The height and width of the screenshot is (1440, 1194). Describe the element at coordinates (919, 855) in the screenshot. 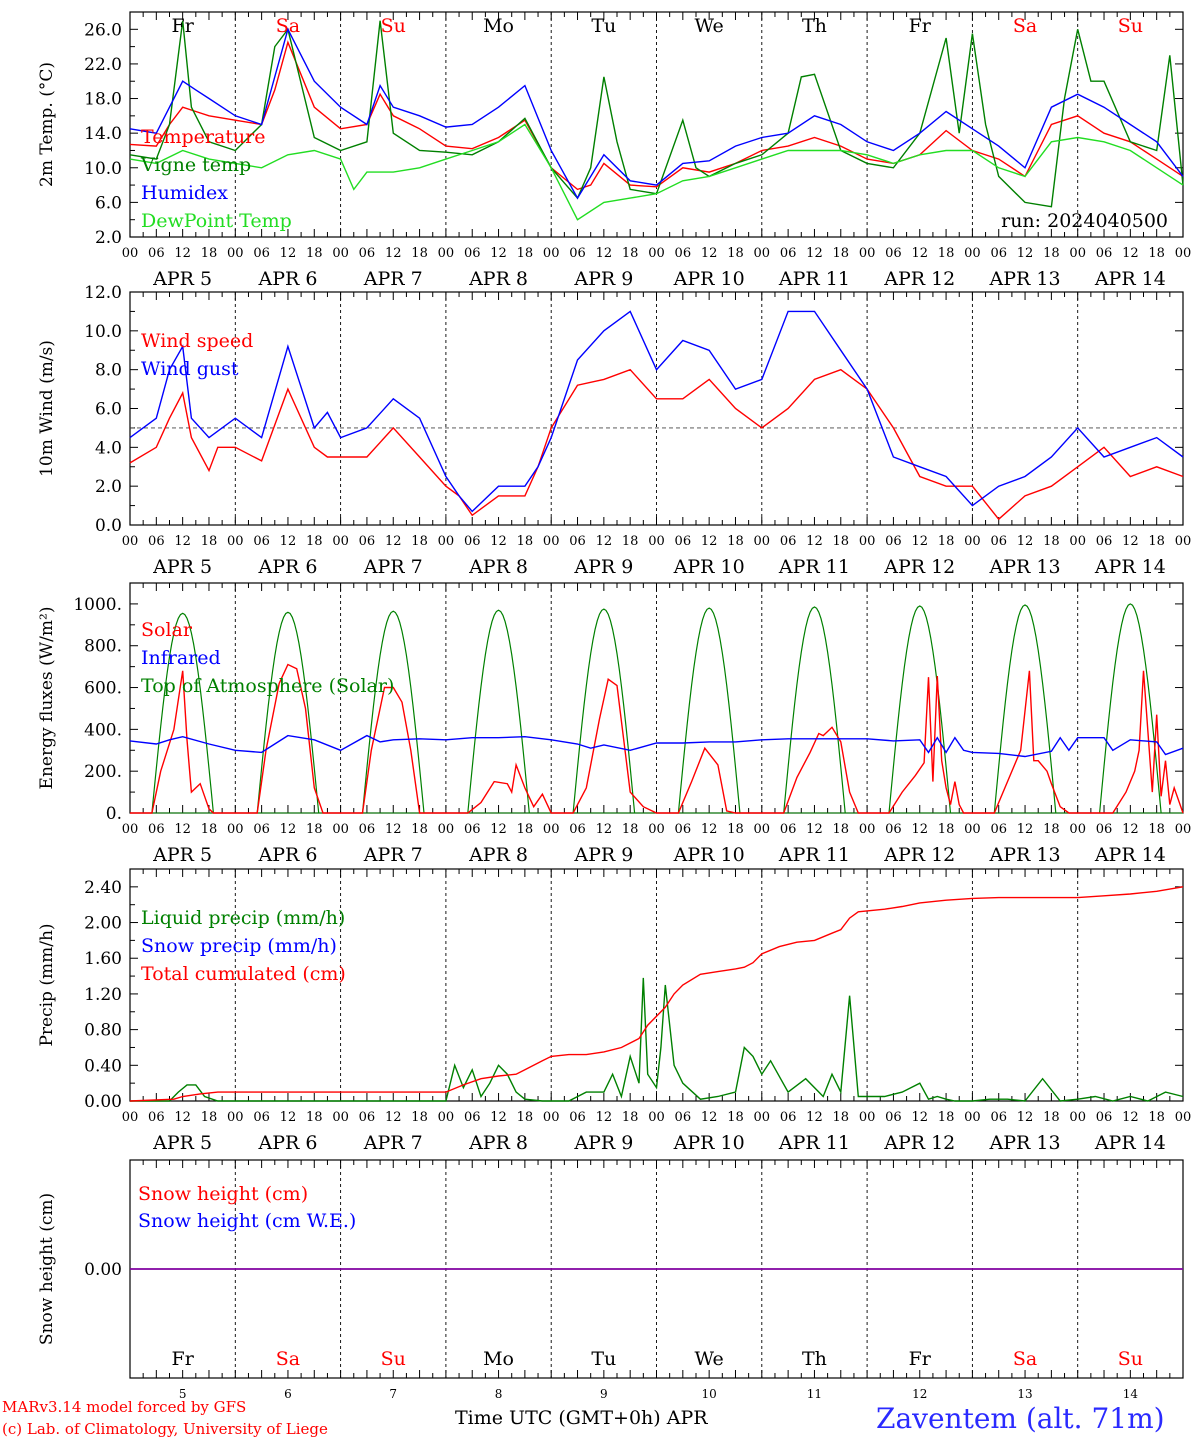

I see `date-label: APR 12` at that location.